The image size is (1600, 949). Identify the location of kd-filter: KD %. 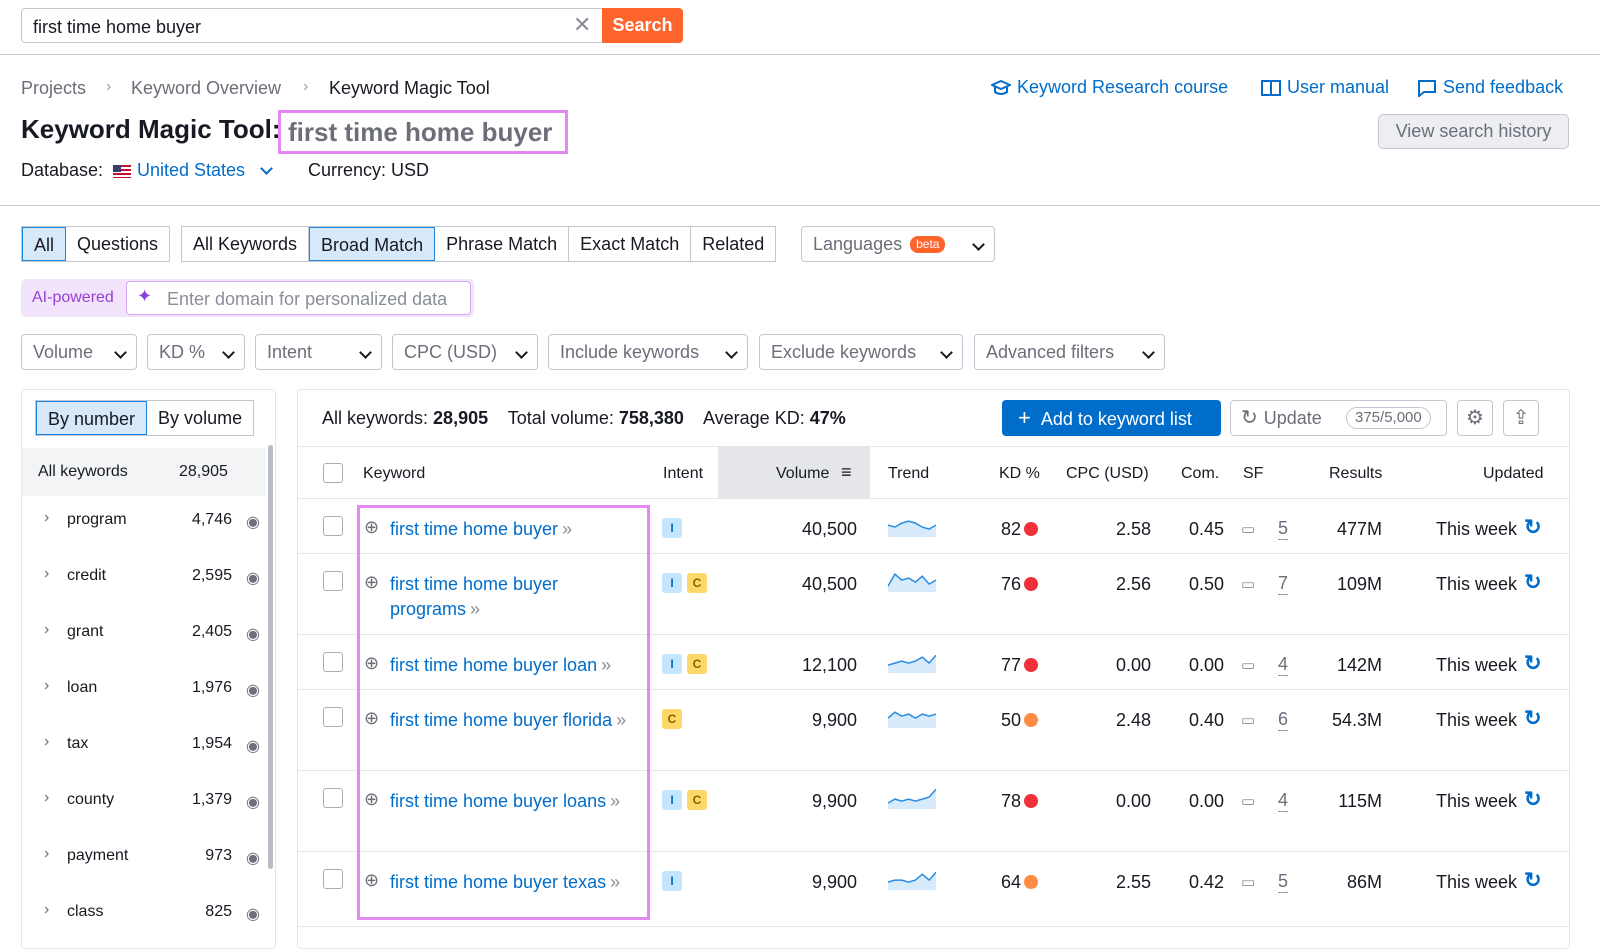
(196, 352).